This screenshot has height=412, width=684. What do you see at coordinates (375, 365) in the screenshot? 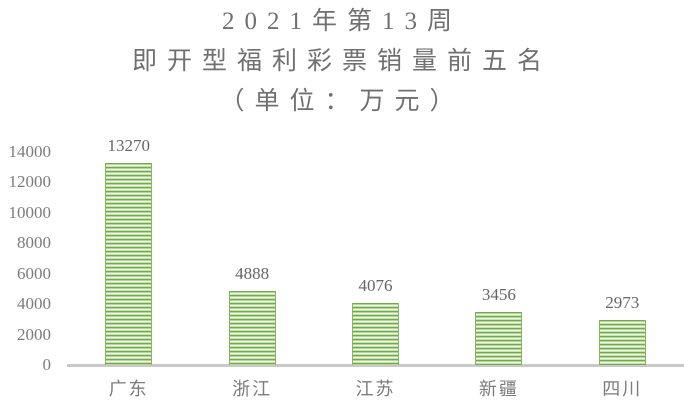
I see `x-axis-line` at bounding box center [375, 365].